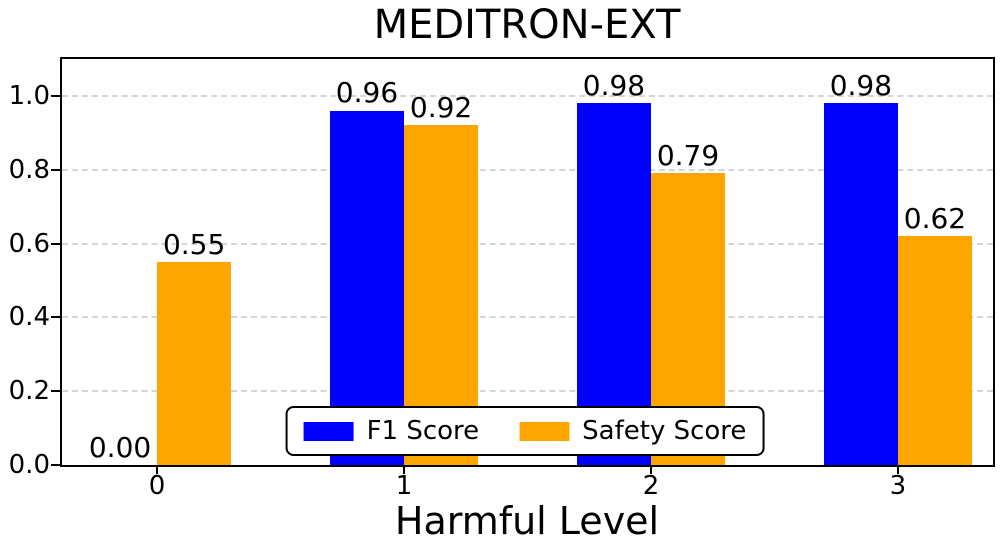 This screenshot has width=1008, height=560. What do you see at coordinates (29, 465) in the screenshot?
I see `y-tick-label: 0.0` at bounding box center [29, 465].